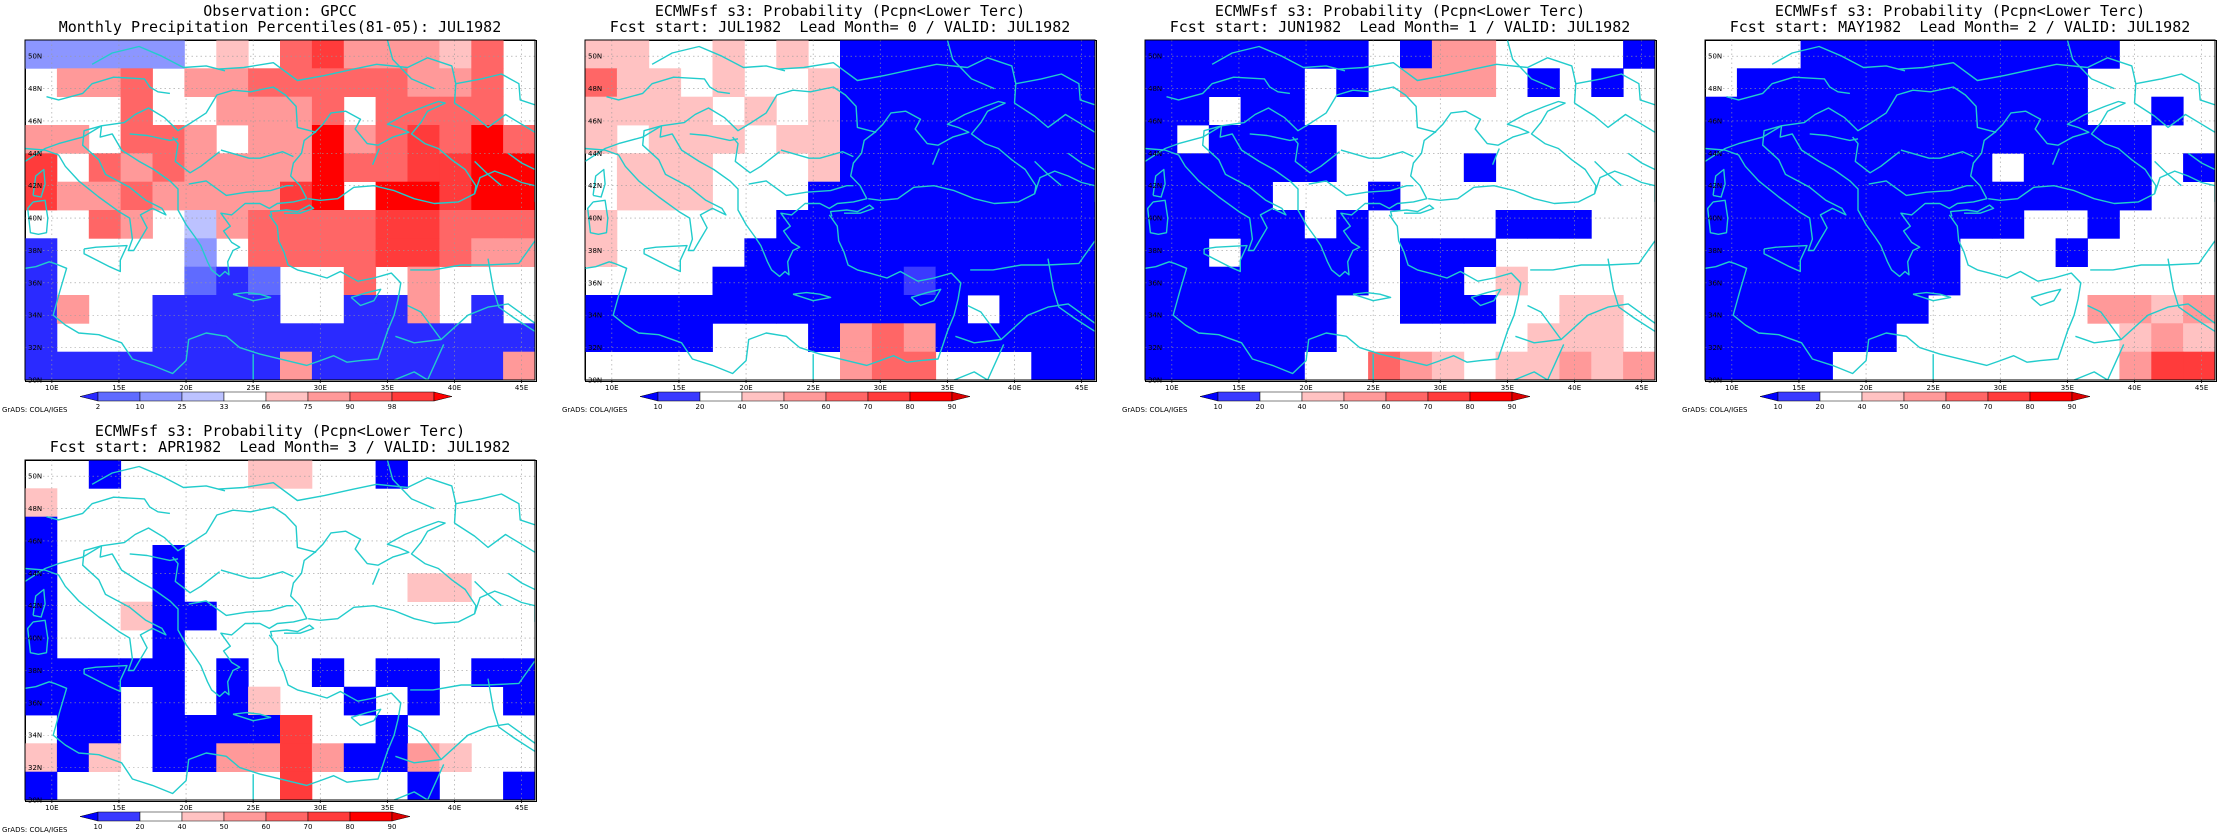 The image size is (2240, 840). Describe the element at coordinates (700, 407) in the screenshot. I see `colorbar-label: 20` at that location.